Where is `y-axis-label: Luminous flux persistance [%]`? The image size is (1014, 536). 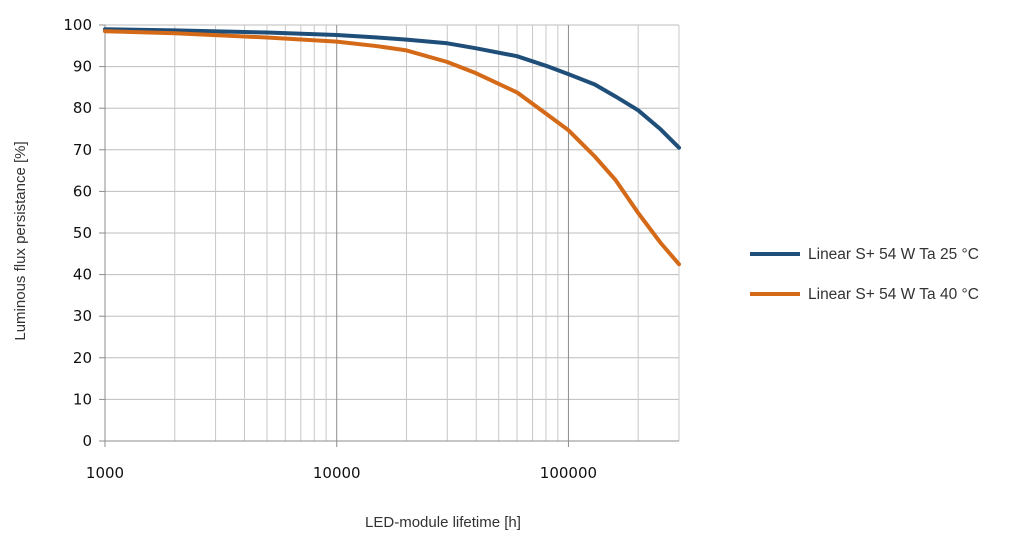
y-axis-label: Luminous flux persistance [%] is located at coordinates (20, 240).